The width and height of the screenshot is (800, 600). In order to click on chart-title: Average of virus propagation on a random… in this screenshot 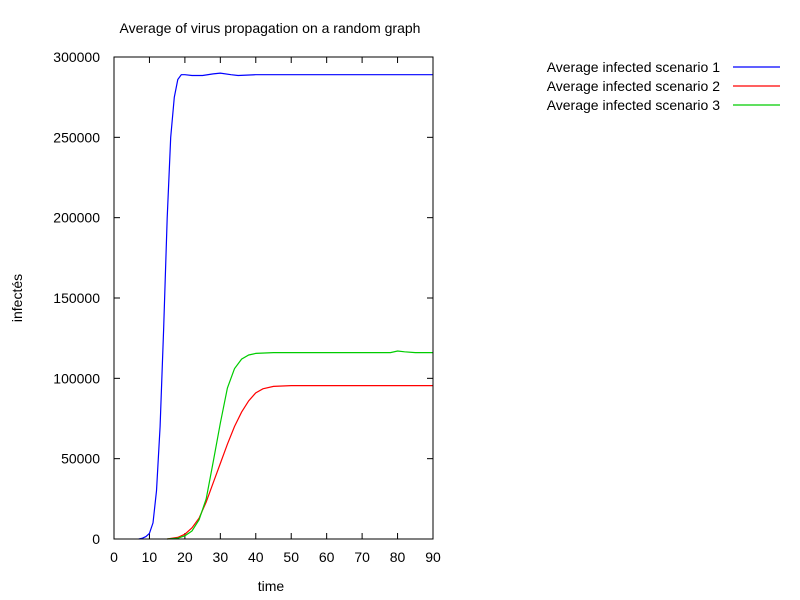, I will do `click(270, 28)`.